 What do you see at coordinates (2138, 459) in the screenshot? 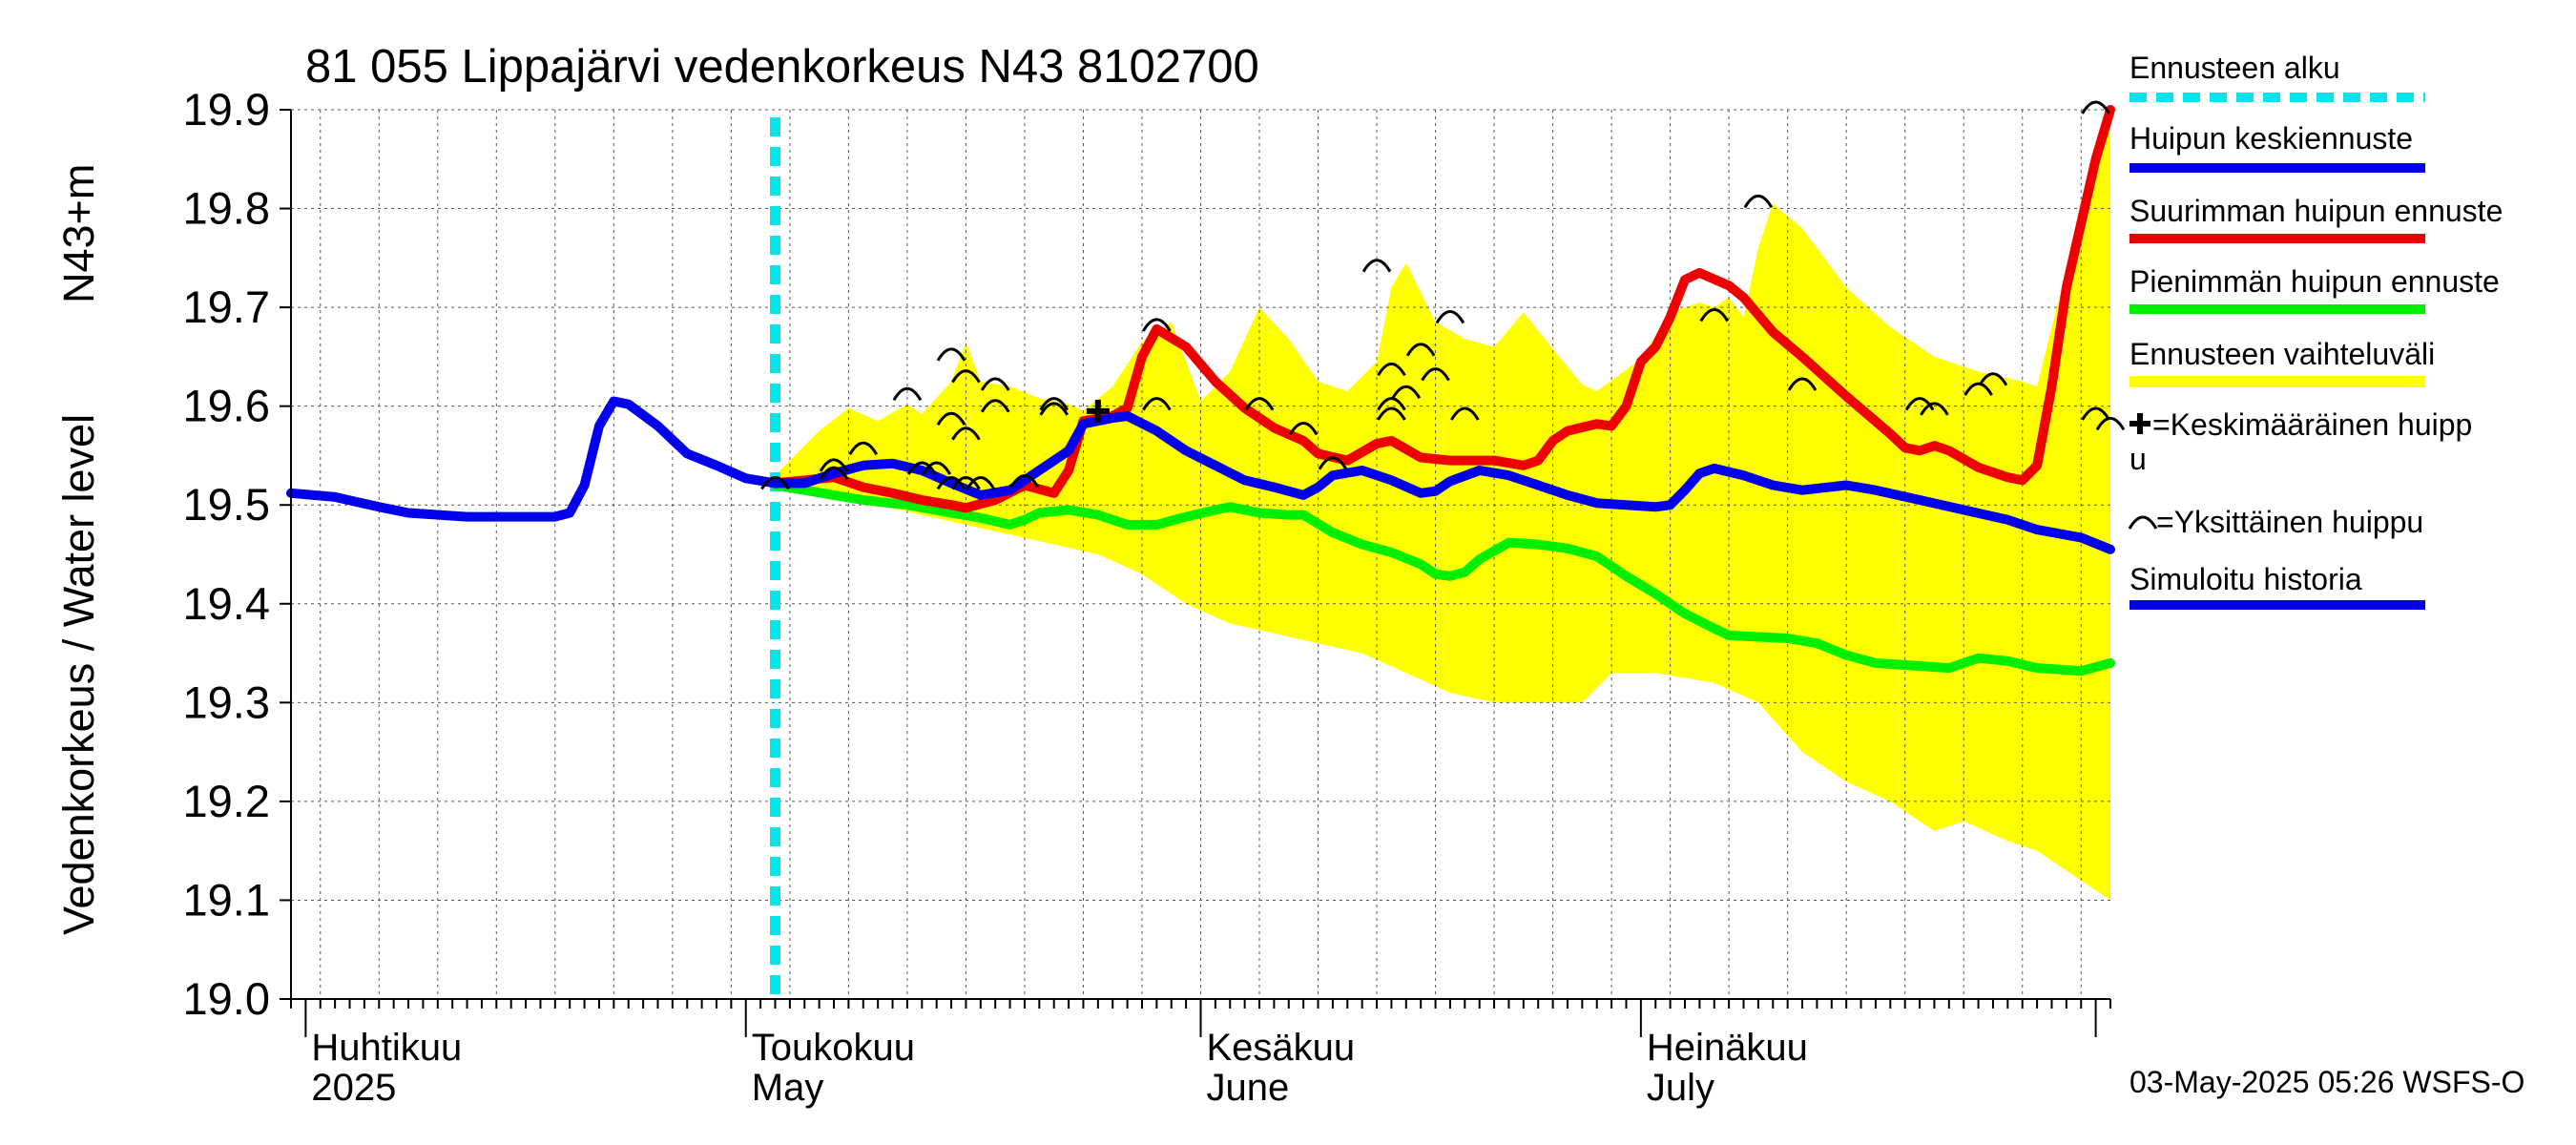
I see `legend-label-cont: u` at bounding box center [2138, 459].